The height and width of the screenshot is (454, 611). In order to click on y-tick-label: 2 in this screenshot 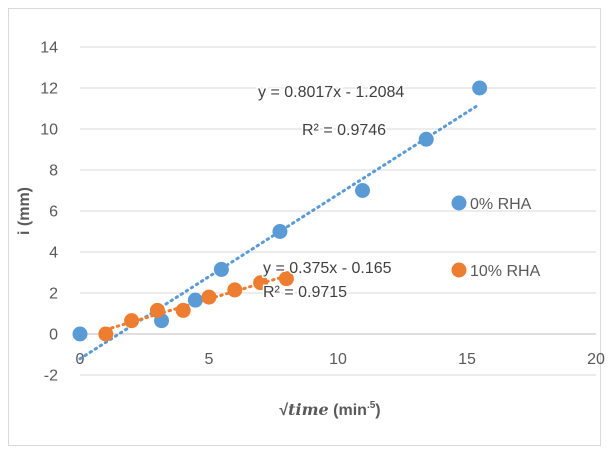, I will do `click(53, 294)`.